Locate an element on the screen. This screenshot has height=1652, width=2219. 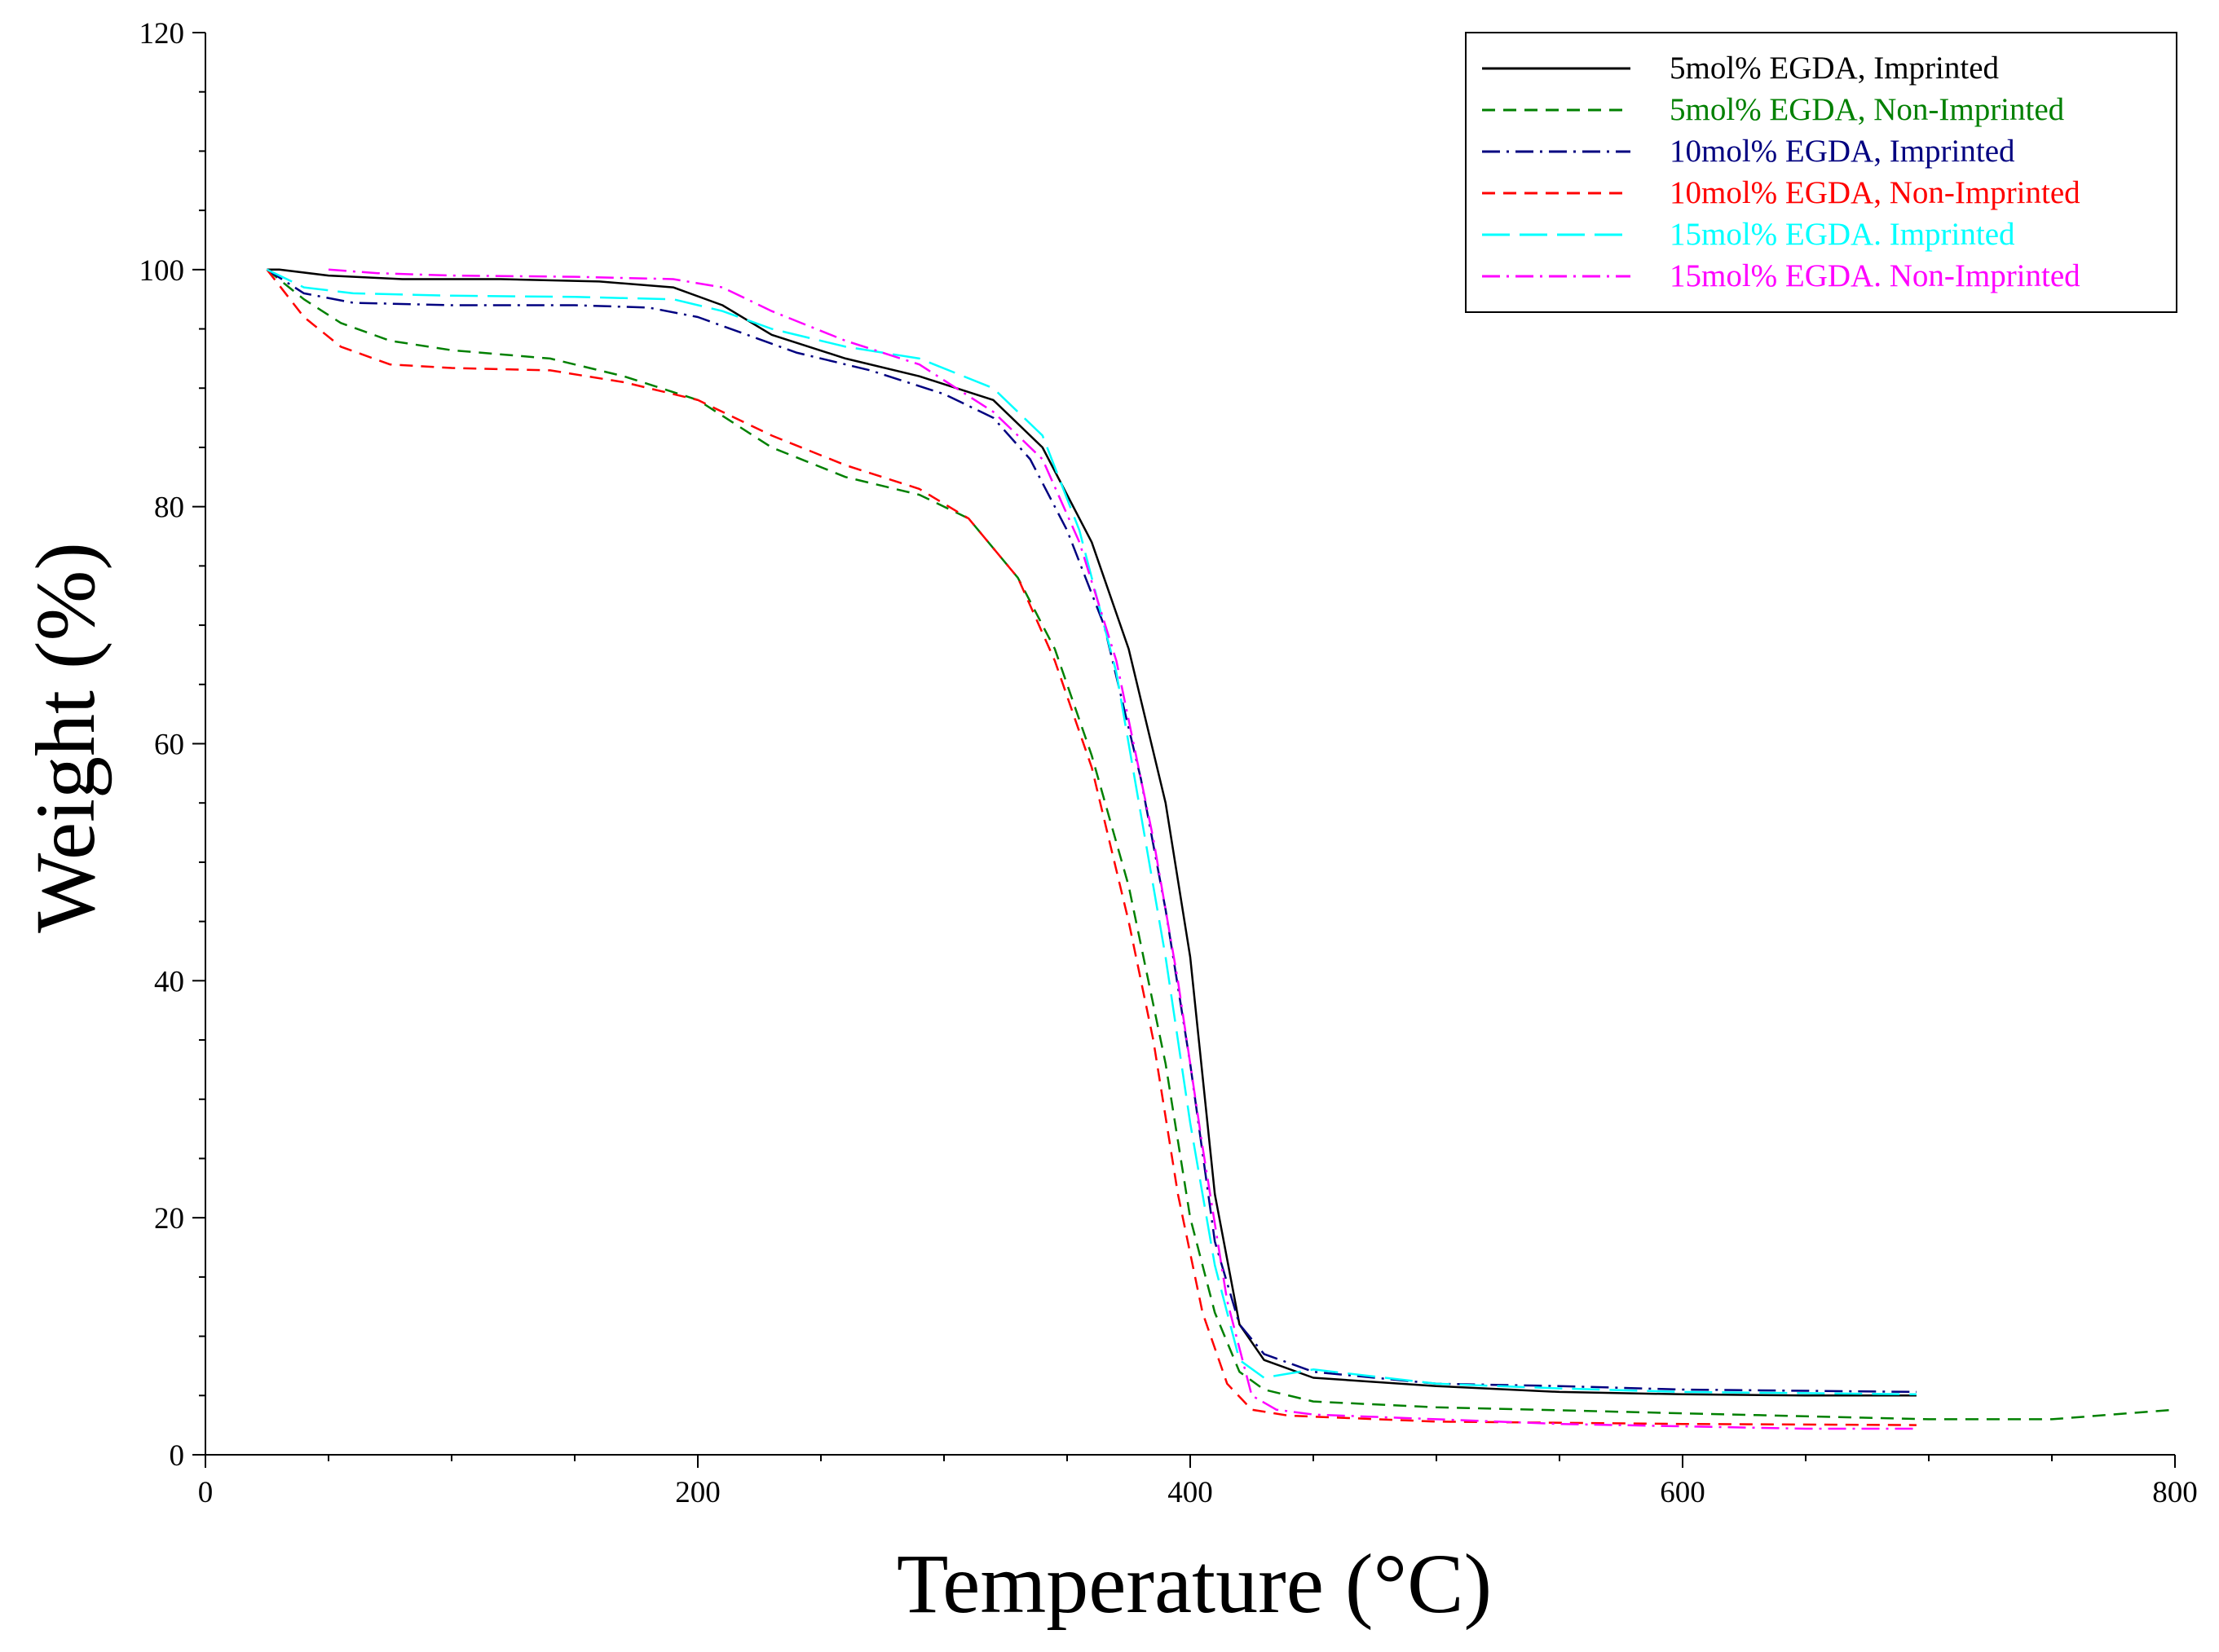
legend-label-6: 15mol% EGDA. Non-Imprinted is located at coordinates (1875, 275).